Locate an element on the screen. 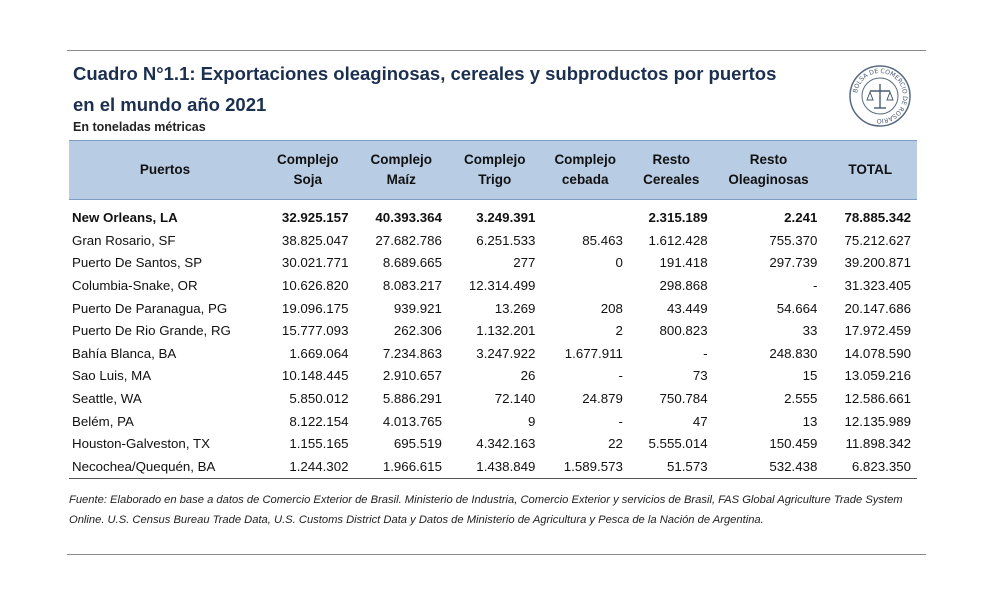  column-header-text: Puertos is located at coordinates (165, 169).